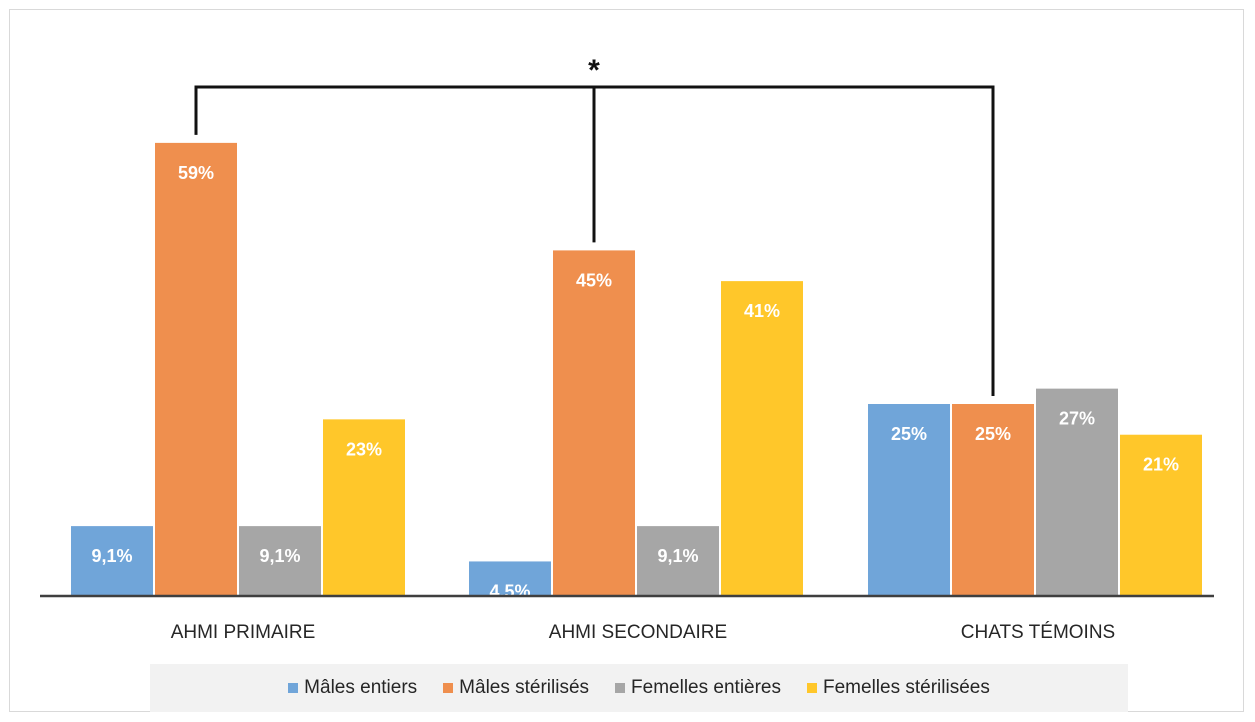 The image size is (1255, 722). I want to click on data-label-males-sterilises-ahmi-primaire: 59%, so click(196, 173).